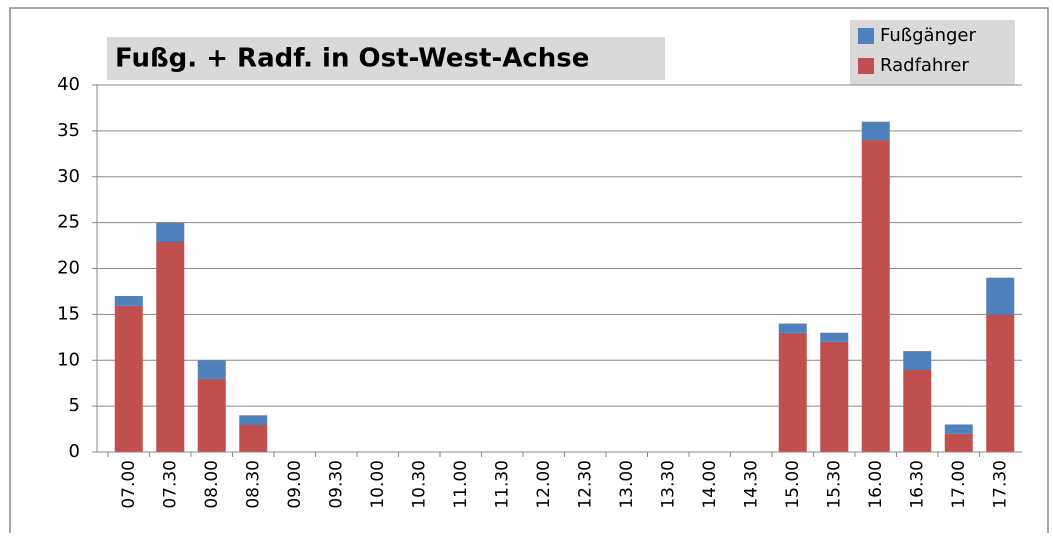  What do you see at coordinates (68, 130) in the screenshot?
I see `y-tick-label: 35` at bounding box center [68, 130].